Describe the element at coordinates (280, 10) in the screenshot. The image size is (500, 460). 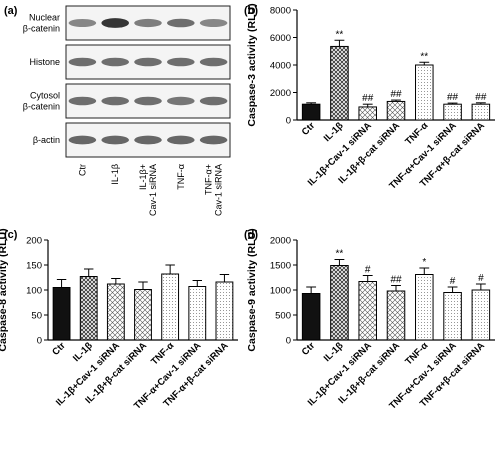
I see `y-tick-label: 8000` at that location.